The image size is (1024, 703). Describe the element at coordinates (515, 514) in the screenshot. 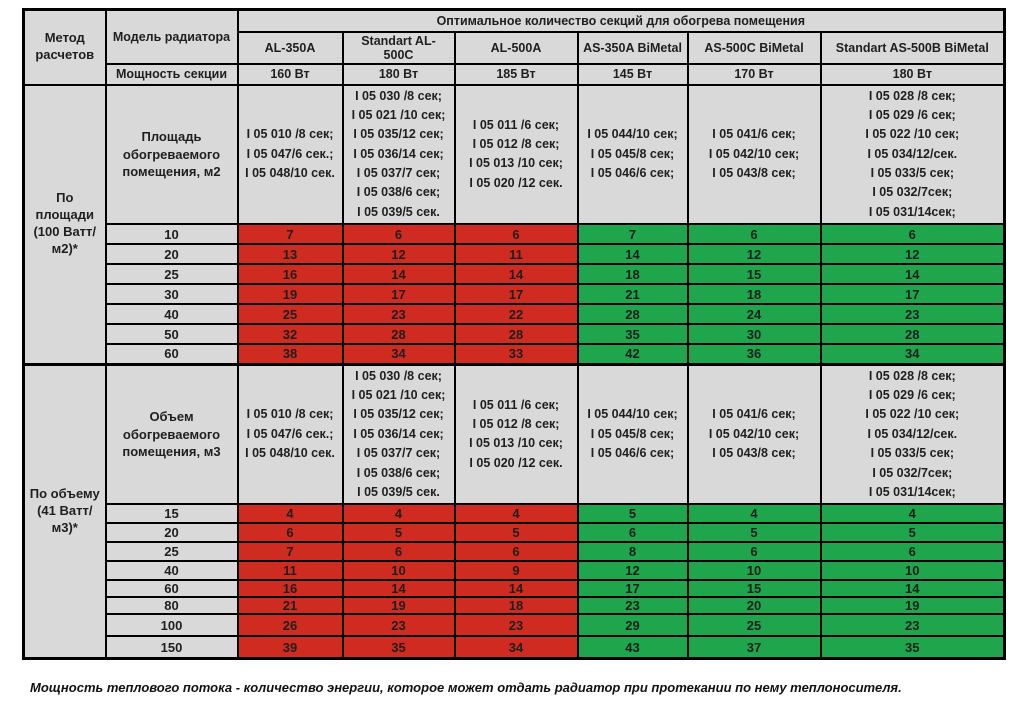

I see `value-row: 15 4 4 4 5 4 4` at that location.